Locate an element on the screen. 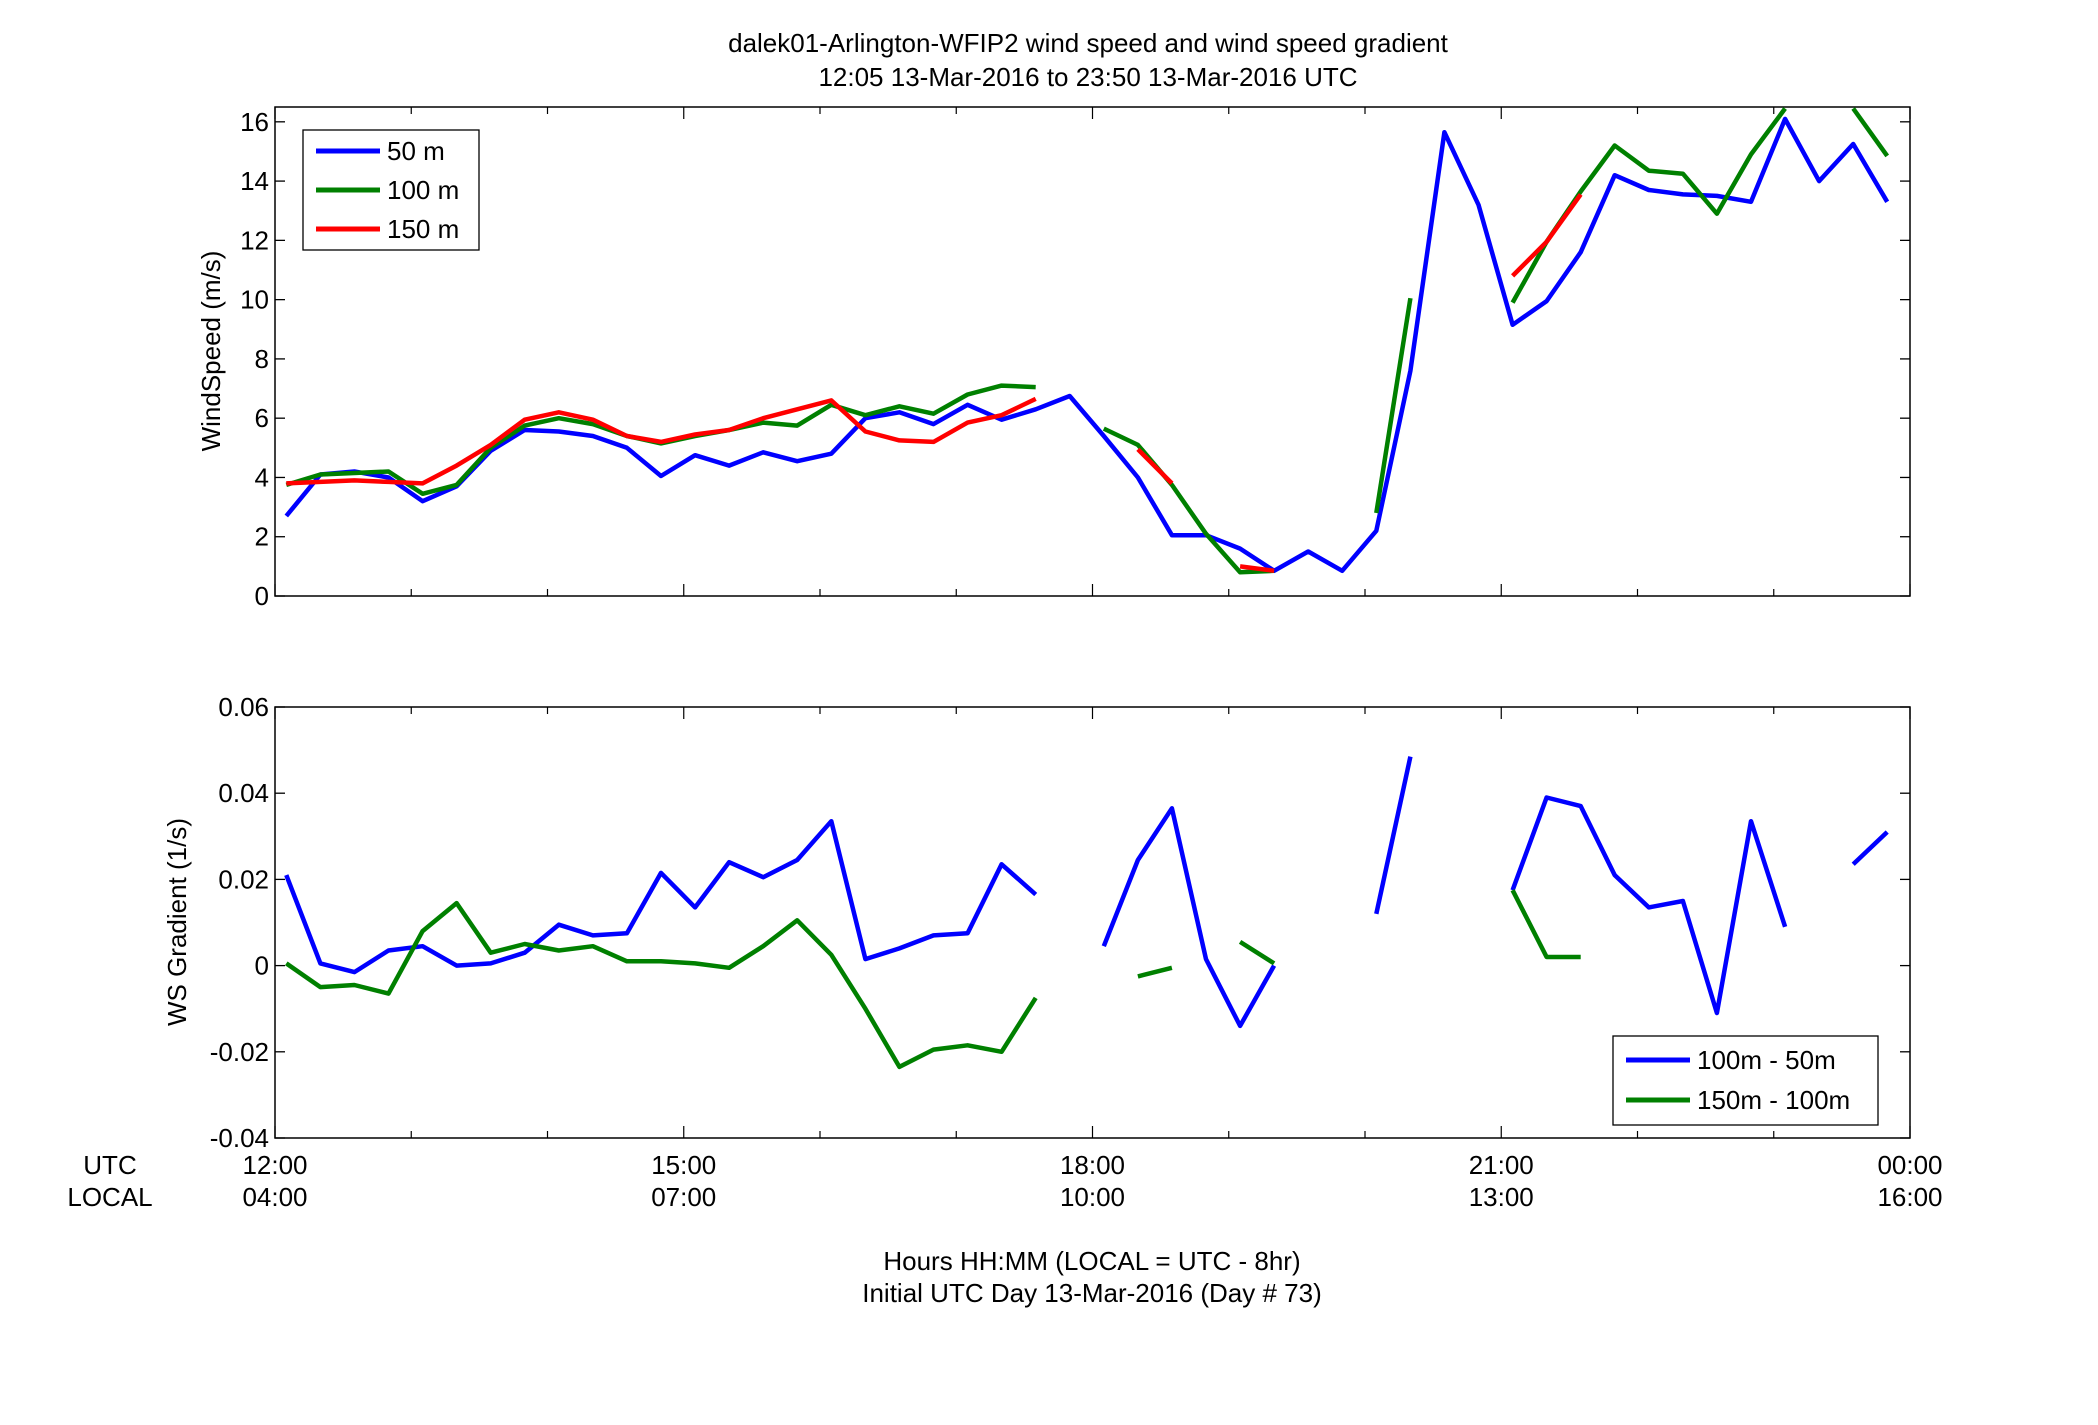 This screenshot has width=2098, height=1425. x-tick-label-local: 10:00 is located at coordinates (1092, 1197).